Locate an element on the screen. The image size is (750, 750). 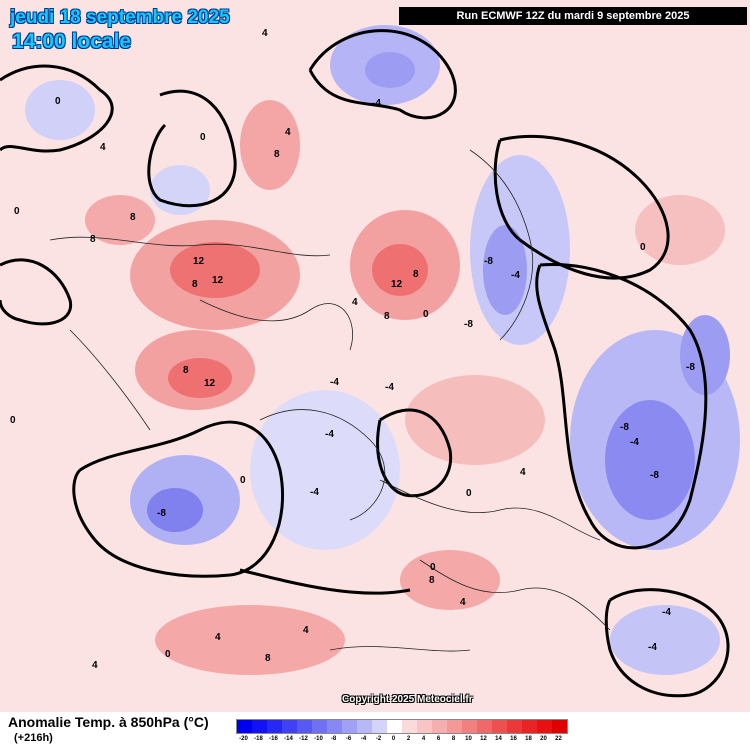
cold-core-north-pacific is located at coordinates (390, 70).